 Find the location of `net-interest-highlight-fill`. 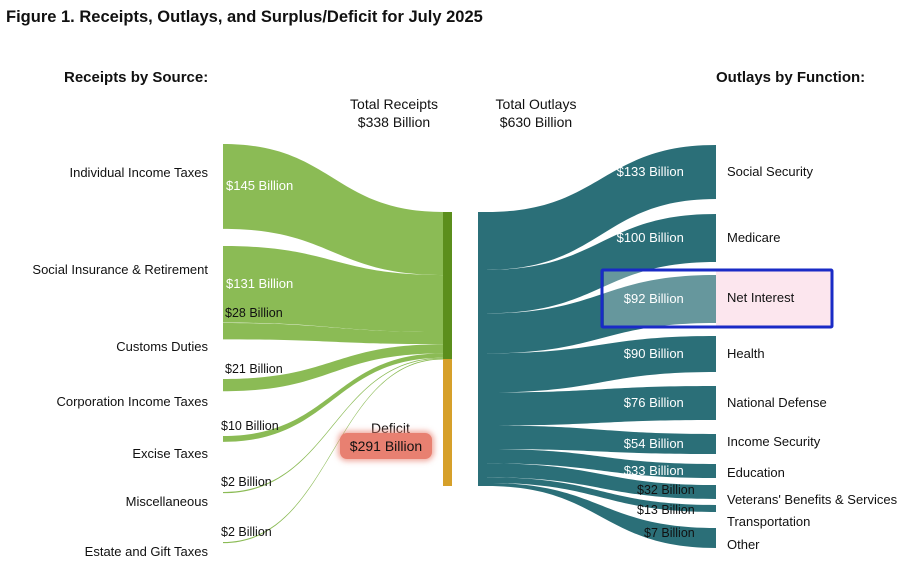

net-interest-highlight-fill is located at coordinates (774, 298).